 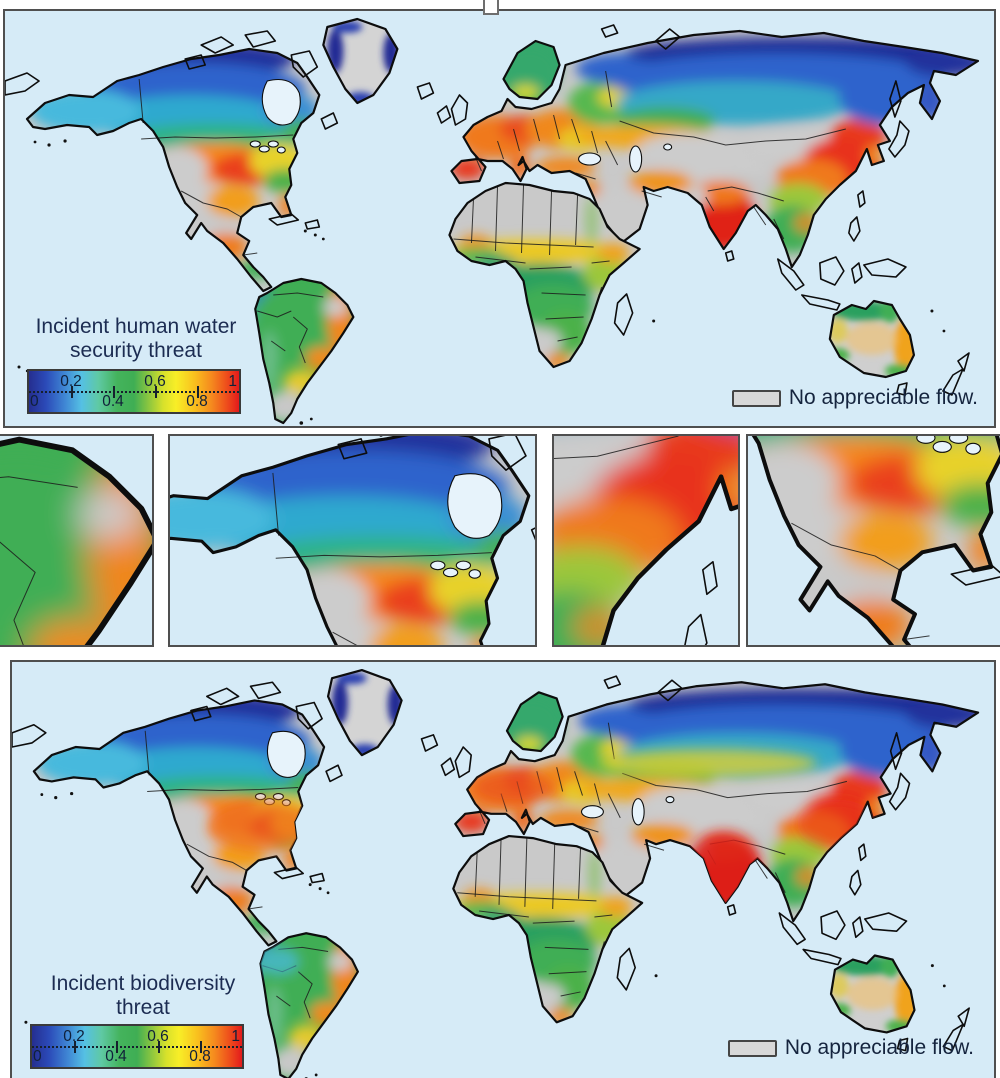 I want to click on legend-title-line1: Incident biodiversity, so click(x=143, y=983).